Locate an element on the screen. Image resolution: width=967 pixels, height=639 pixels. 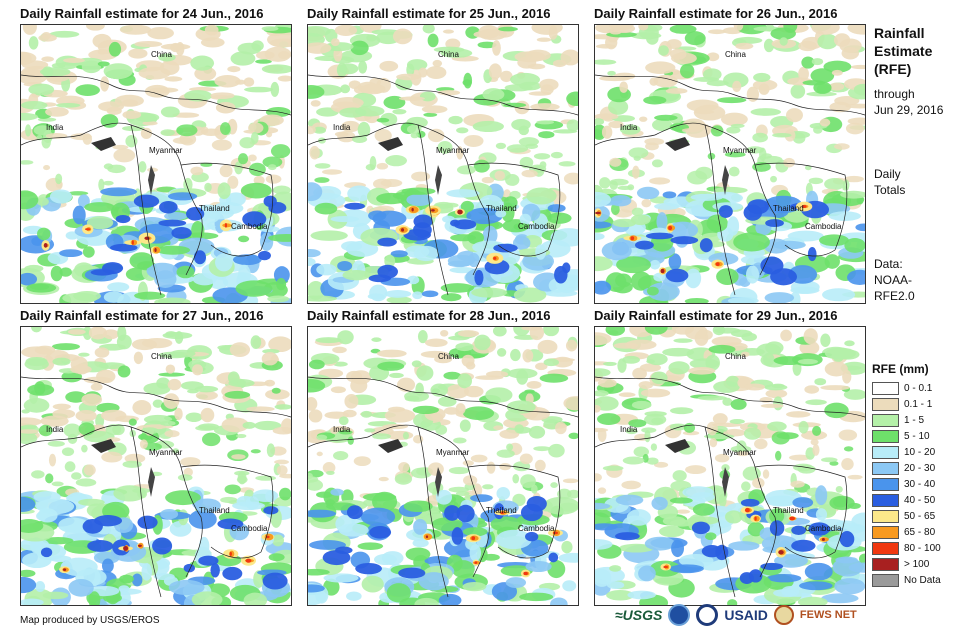
legend-item: No Data is located at coordinates (906, 580).